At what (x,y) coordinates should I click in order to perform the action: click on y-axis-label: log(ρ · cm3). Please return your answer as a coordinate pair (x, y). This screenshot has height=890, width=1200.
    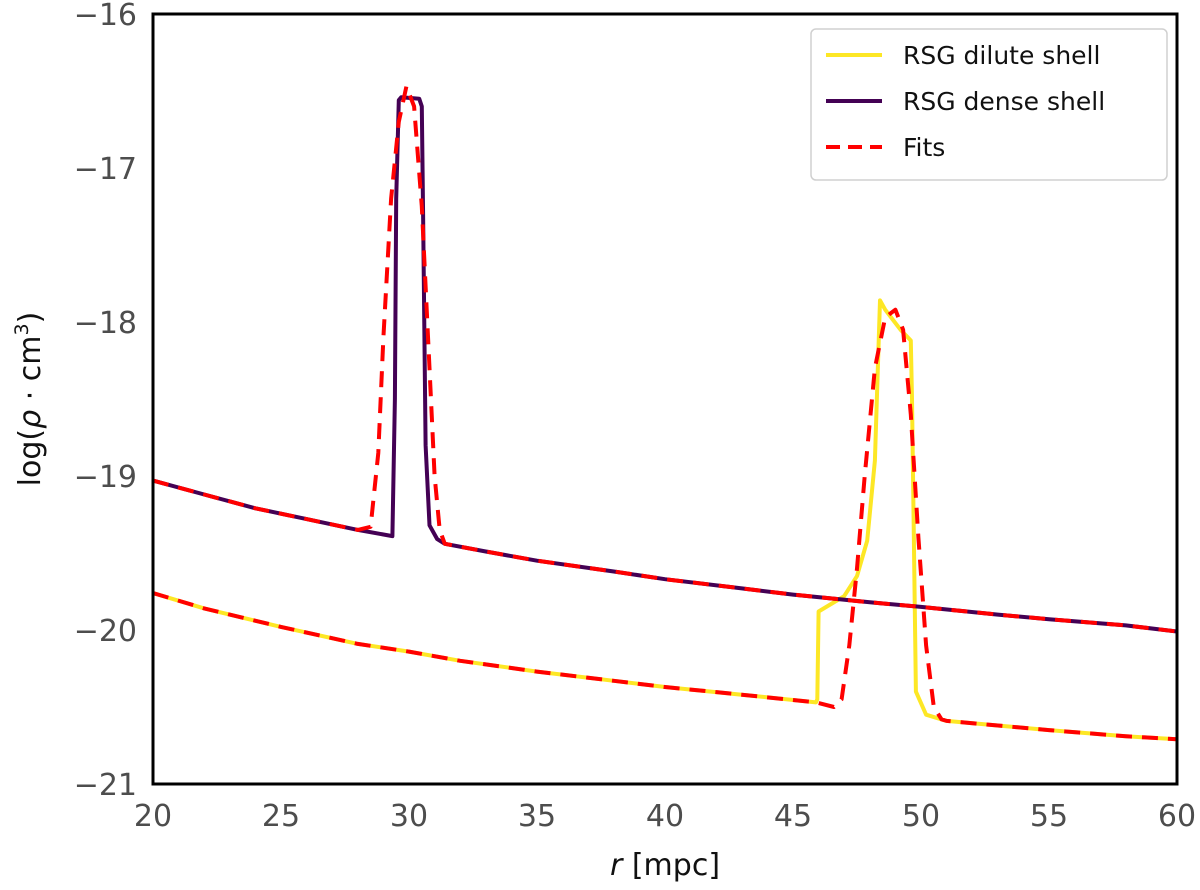
    Looking at the image, I should click on (29, 399).